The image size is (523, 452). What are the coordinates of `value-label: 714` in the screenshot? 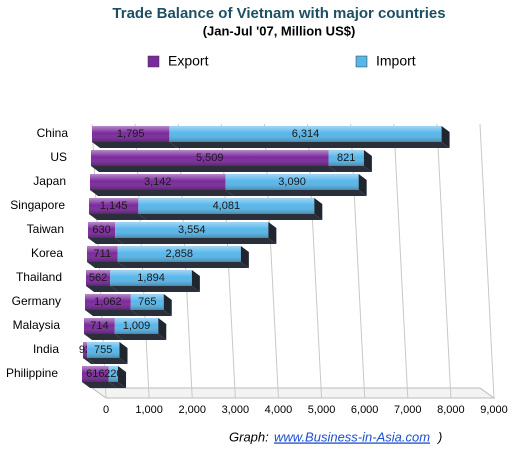 It's located at (99, 326).